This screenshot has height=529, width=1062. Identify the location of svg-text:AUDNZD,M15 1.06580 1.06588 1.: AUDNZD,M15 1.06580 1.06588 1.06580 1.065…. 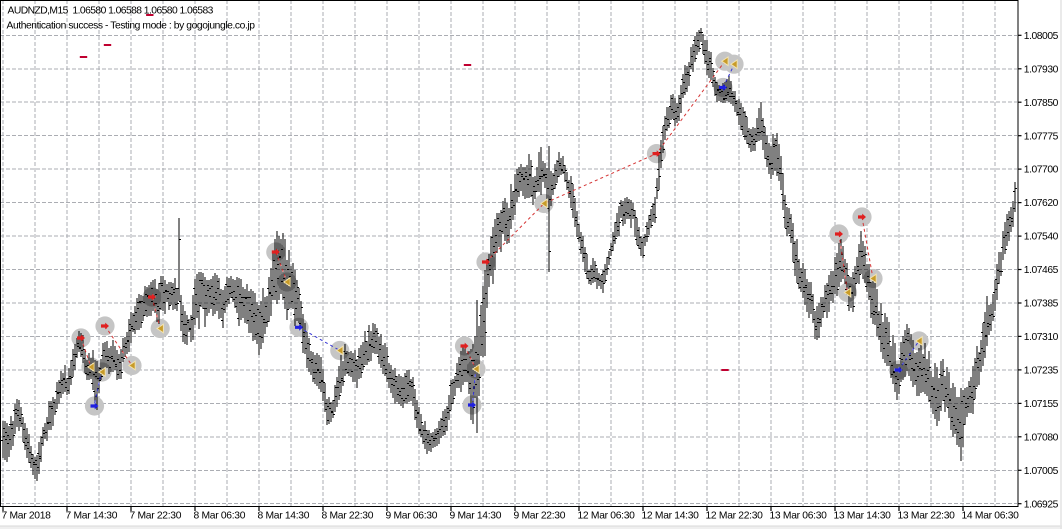
(111, 11).